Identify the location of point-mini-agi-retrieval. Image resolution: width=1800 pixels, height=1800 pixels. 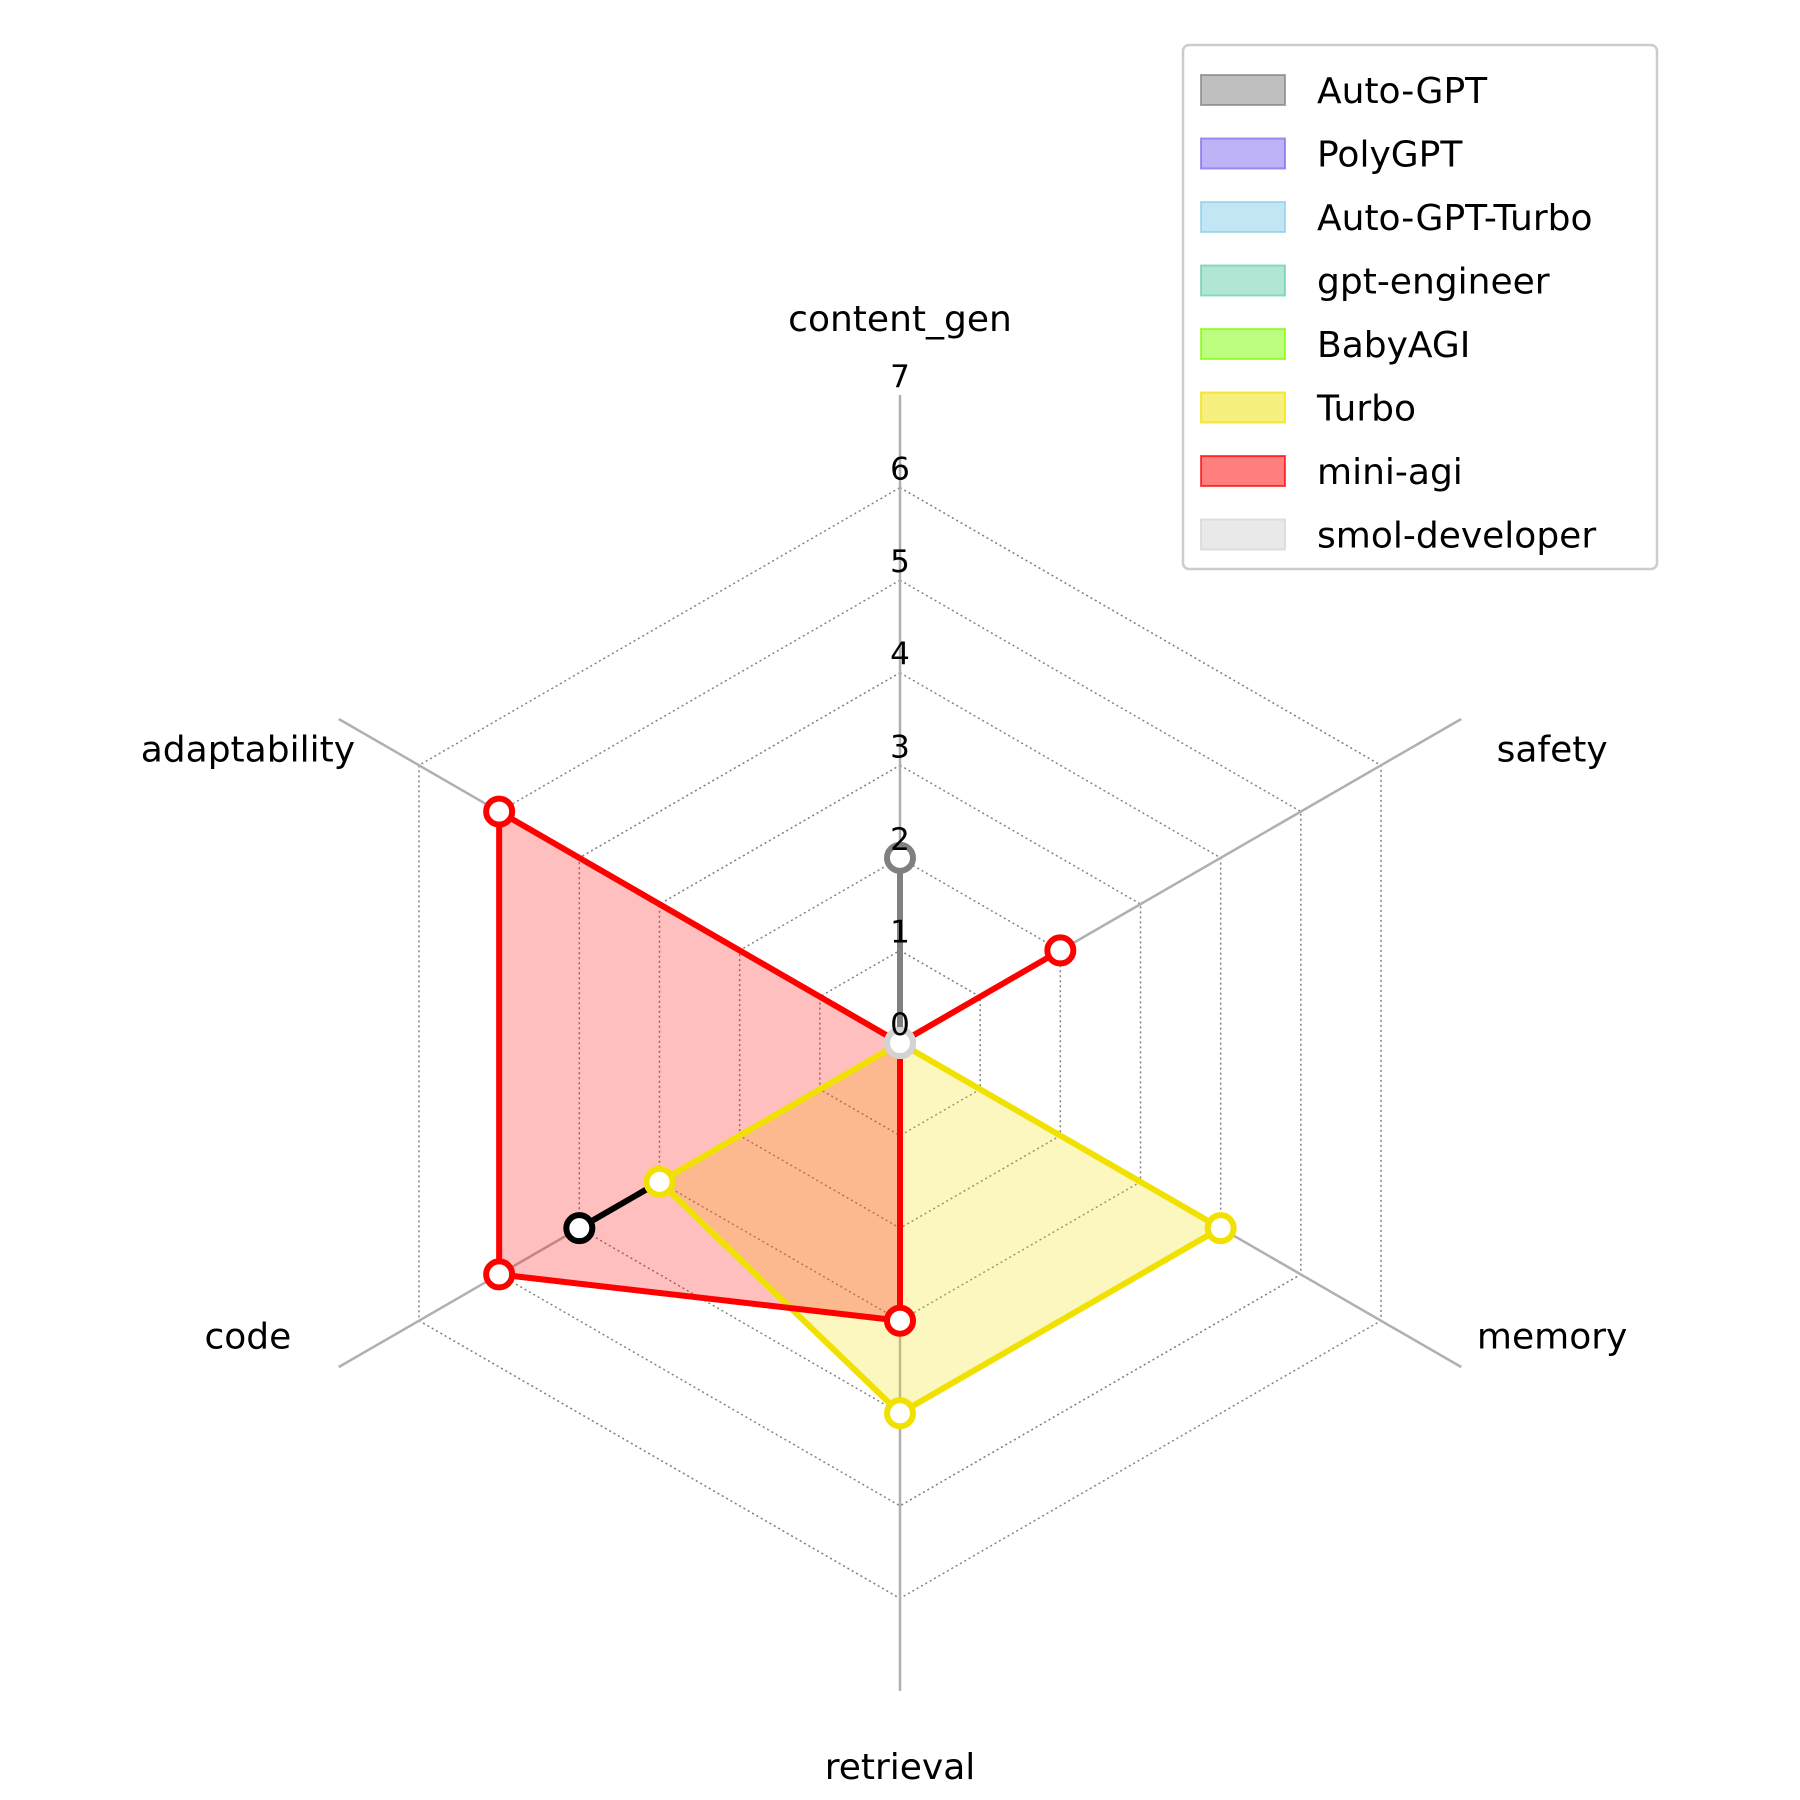
(900, 1320).